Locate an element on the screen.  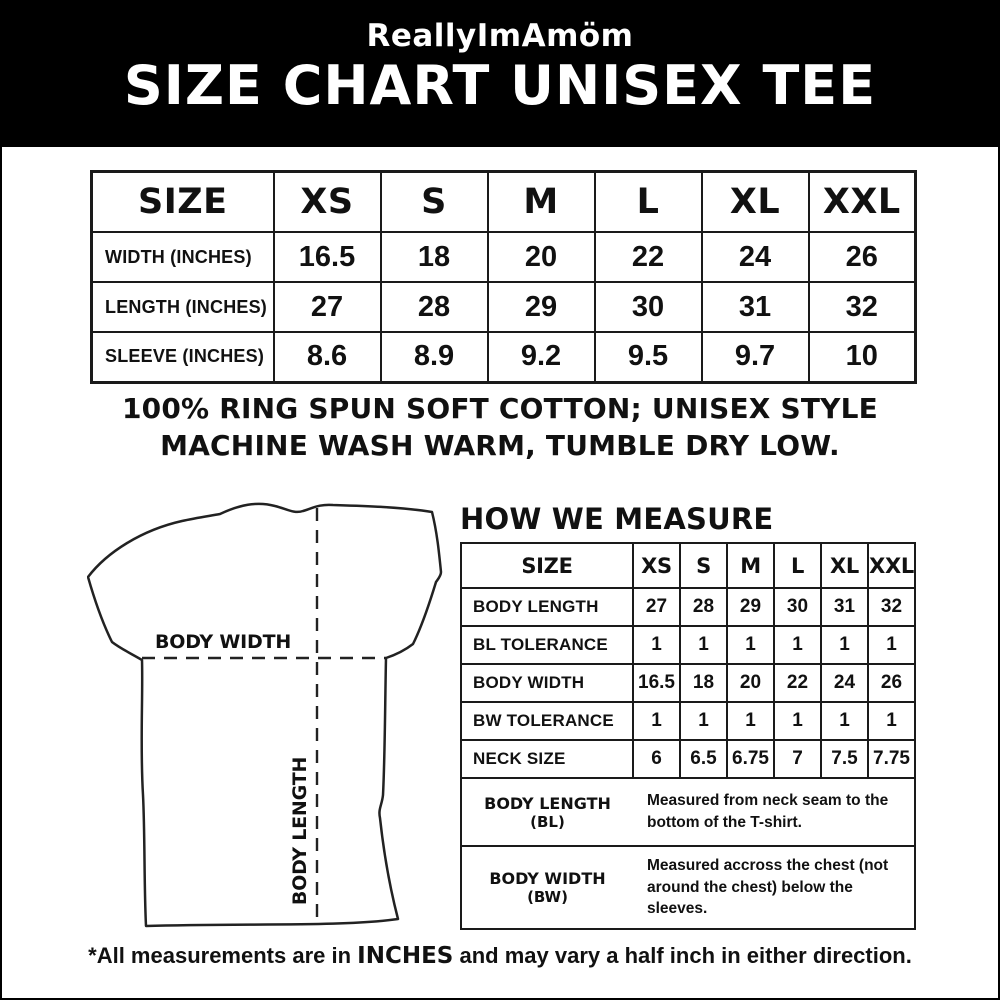
definition-term: BODY LENGTH (BL) is located at coordinates (547, 812).